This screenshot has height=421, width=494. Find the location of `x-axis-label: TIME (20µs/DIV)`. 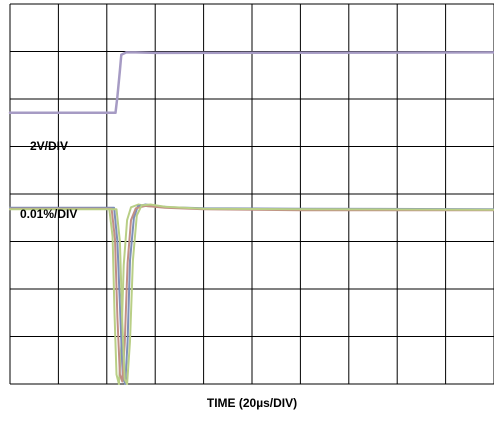

x-axis-label: TIME (20µs/DIV) is located at coordinates (252, 403).